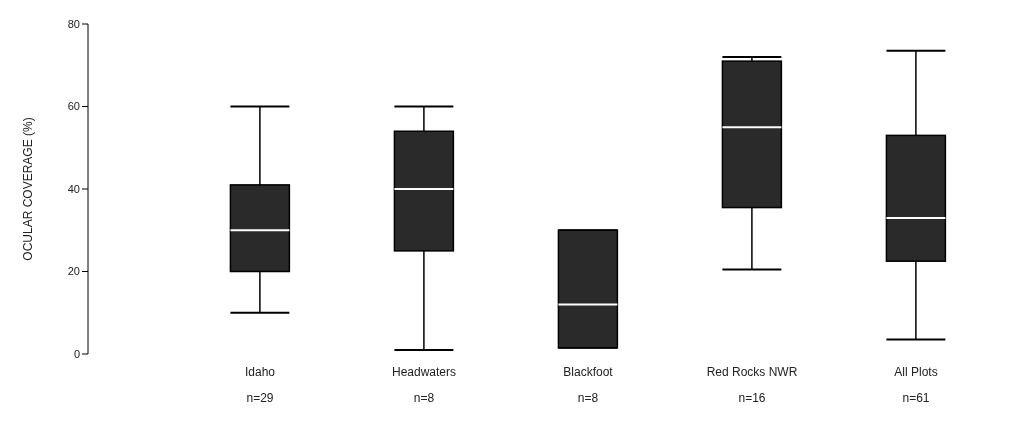  Describe the element at coordinates (73, 23) in the screenshot. I see `y-tick-label: 80` at that location.